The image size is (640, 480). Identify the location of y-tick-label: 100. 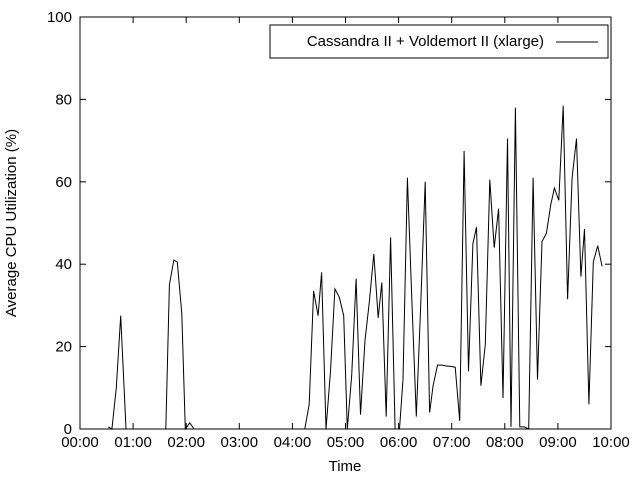
(59, 17).